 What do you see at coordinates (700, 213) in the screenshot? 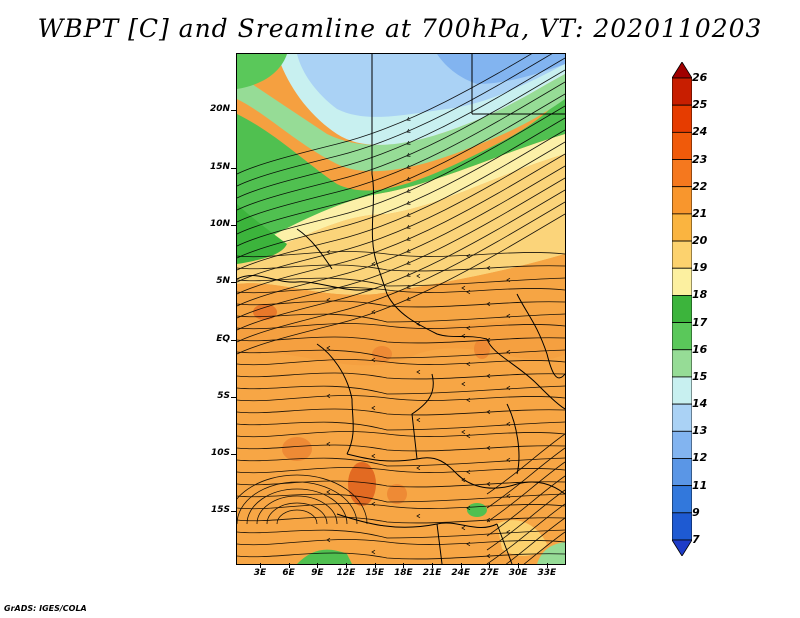
I see `colorbar-label: 21` at bounding box center [700, 213].